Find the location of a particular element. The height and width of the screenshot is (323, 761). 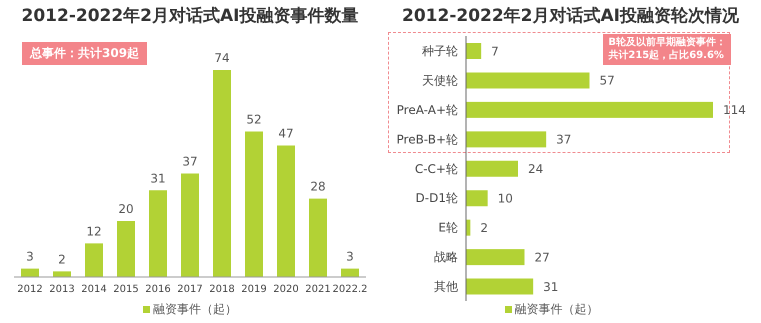

y-tick-label: 种子轮 is located at coordinates (440, 51).